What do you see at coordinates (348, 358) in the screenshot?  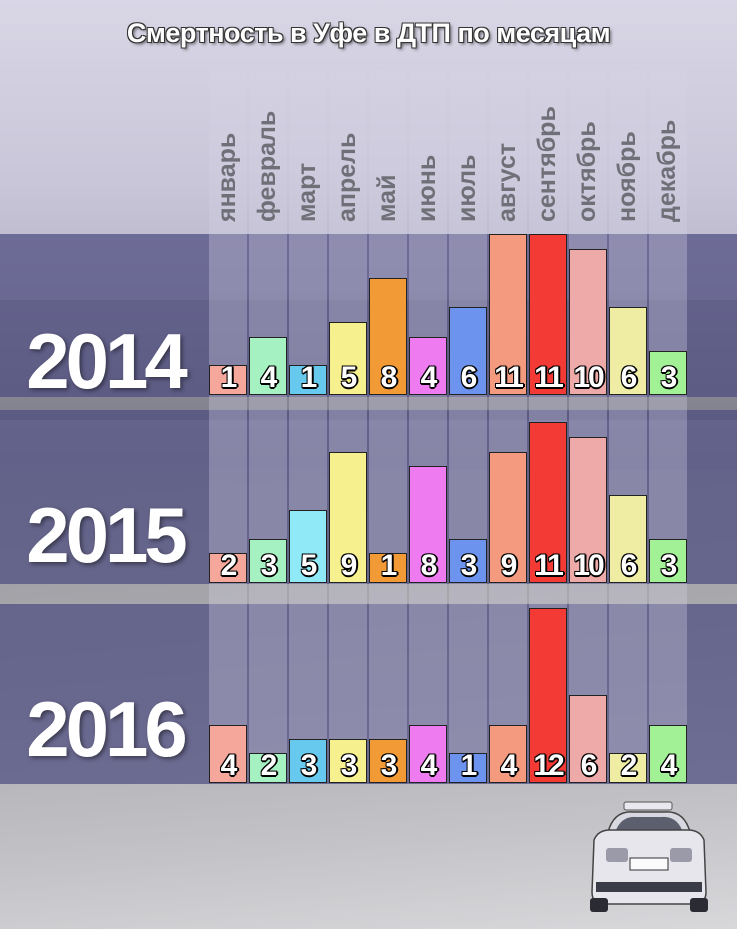 I see `bar-2014-апрель` at bounding box center [348, 358].